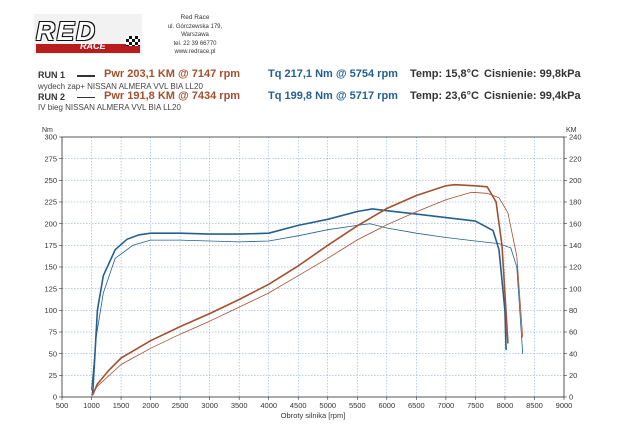 This screenshot has width=620, height=439. Describe the element at coordinates (121, 405) in the screenshot. I see `x-tick-label: 1500` at that location.